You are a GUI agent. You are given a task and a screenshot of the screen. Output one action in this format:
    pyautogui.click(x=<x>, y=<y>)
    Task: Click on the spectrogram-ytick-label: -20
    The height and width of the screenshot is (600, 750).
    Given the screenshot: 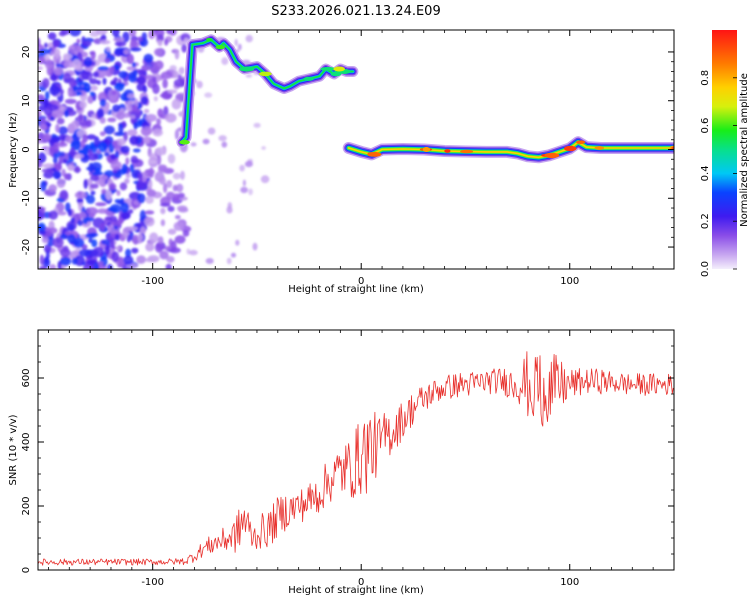 What is the action you would take?
    pyautogui.click(x=26, y=247)
    